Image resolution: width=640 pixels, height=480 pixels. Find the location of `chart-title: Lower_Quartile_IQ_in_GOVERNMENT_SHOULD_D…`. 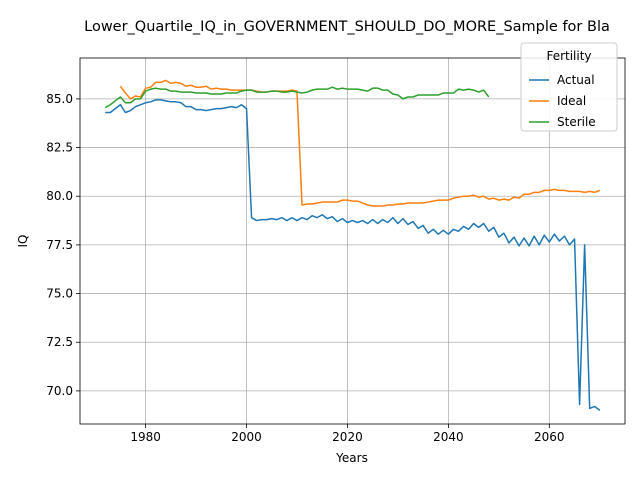

chart-title: Lower_Quartile_IQ_in_GOVERNMENT_SHOULD_D… is located at coordinates (347, 27).